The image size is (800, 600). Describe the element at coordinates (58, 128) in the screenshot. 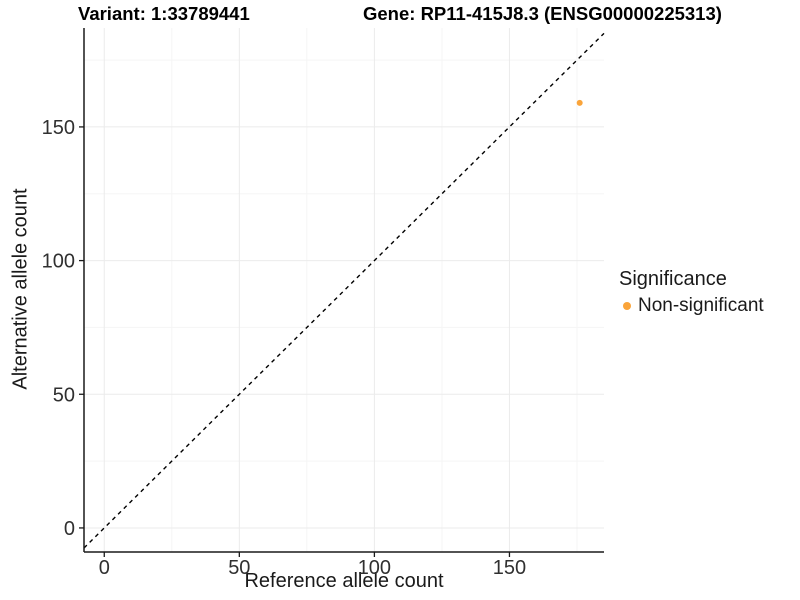

I see `y-tick-label: 150` at that location.